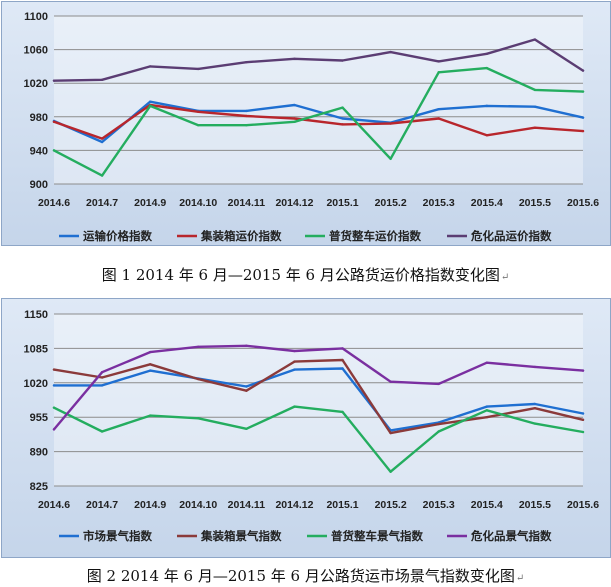  I want to click on y-tick-label: 890, so click(39, 453).